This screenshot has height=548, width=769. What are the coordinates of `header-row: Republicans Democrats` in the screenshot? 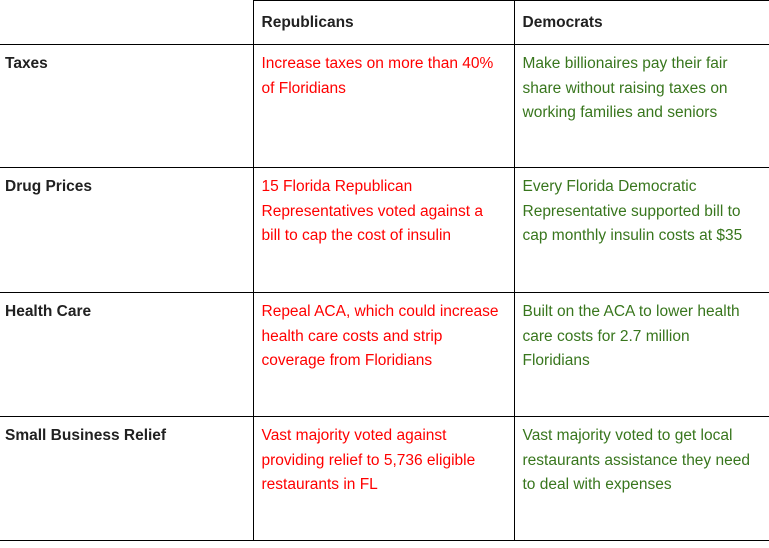 It's located at (384, 22).